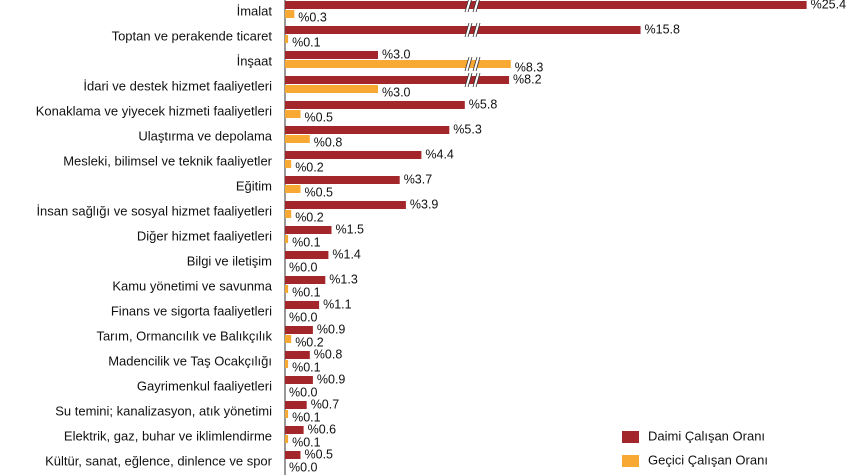  Describe the element at coordinates (529, 67) in the screenshot. I see `value-label: %8.3` at that location.